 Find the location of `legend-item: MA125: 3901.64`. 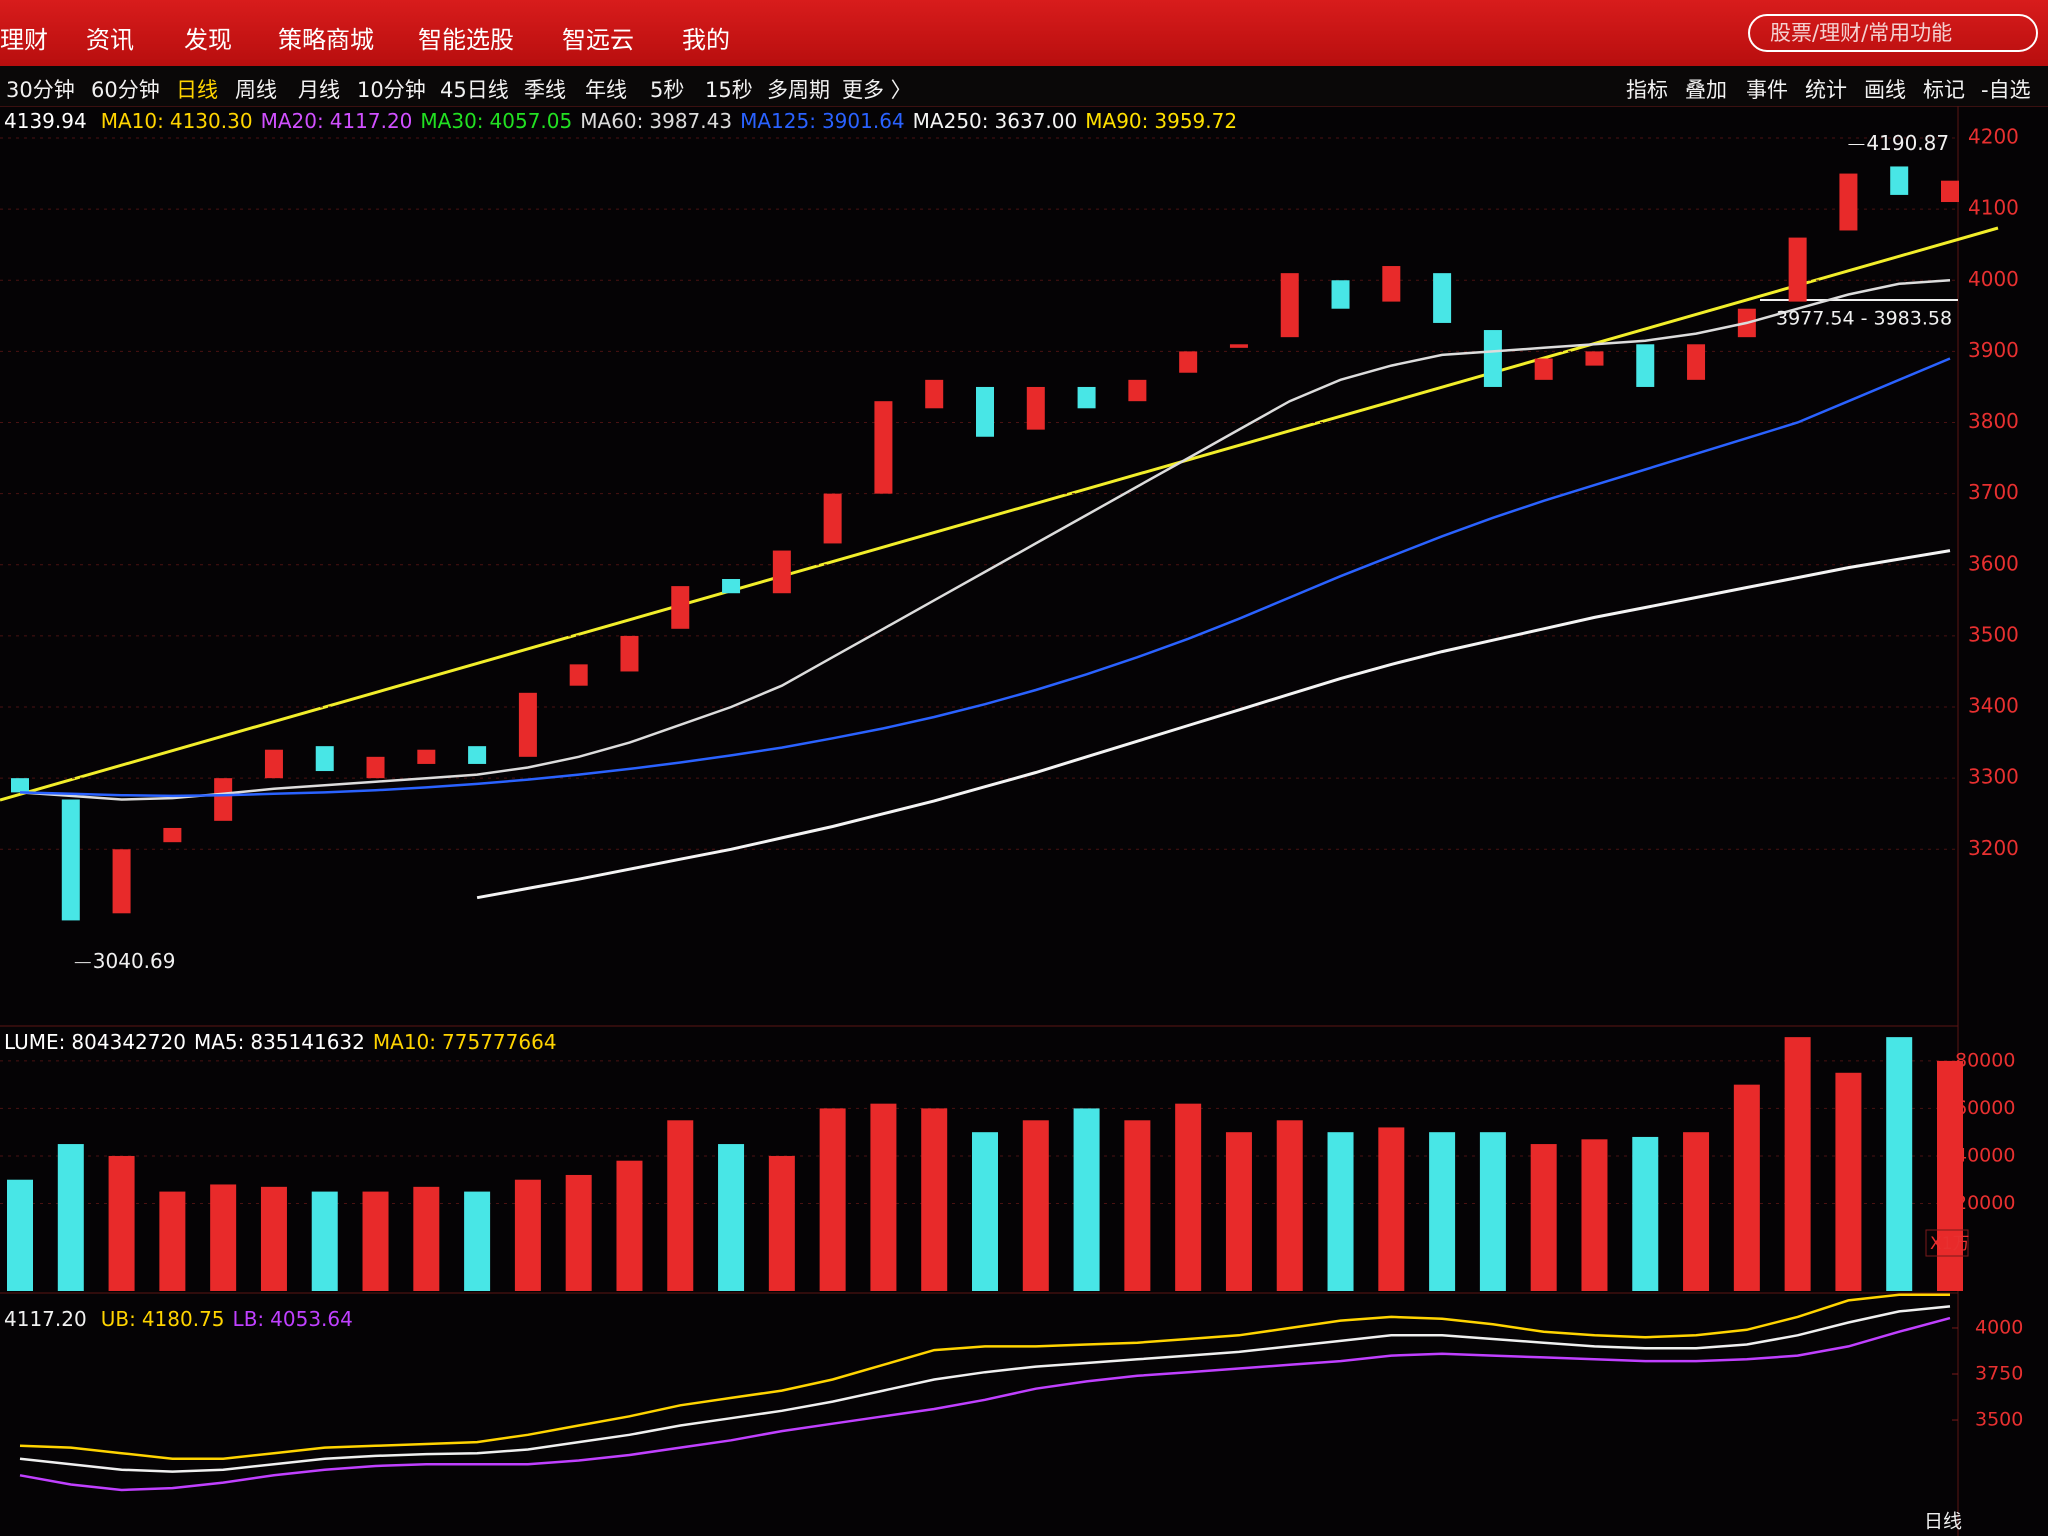

legend-item: MA125: 3901.64 is located at coordinates (822, 121).